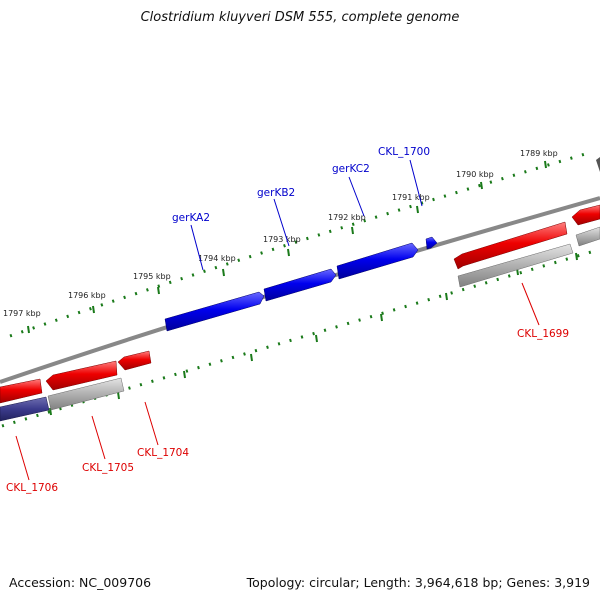 The height and width of the screenshot is (600, 600). I want to click on scale-label: 1790 kbp, so click(475, 174).